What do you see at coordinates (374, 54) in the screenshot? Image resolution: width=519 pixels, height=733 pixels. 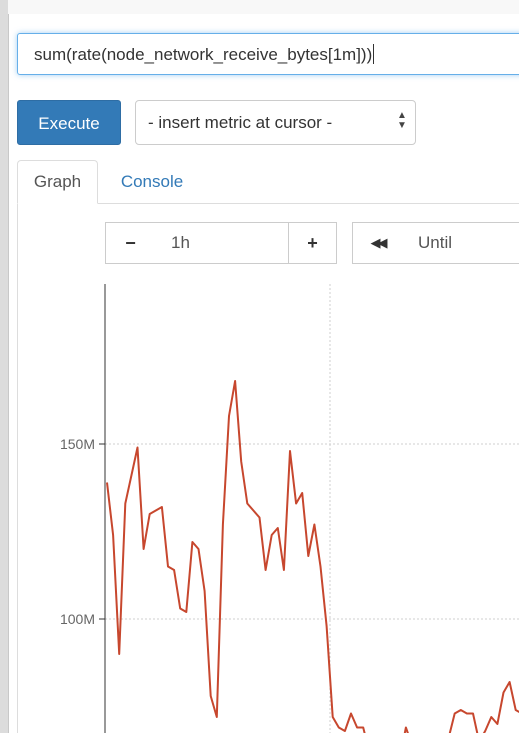 I see `text-caret` at bounding box center [374, 54].